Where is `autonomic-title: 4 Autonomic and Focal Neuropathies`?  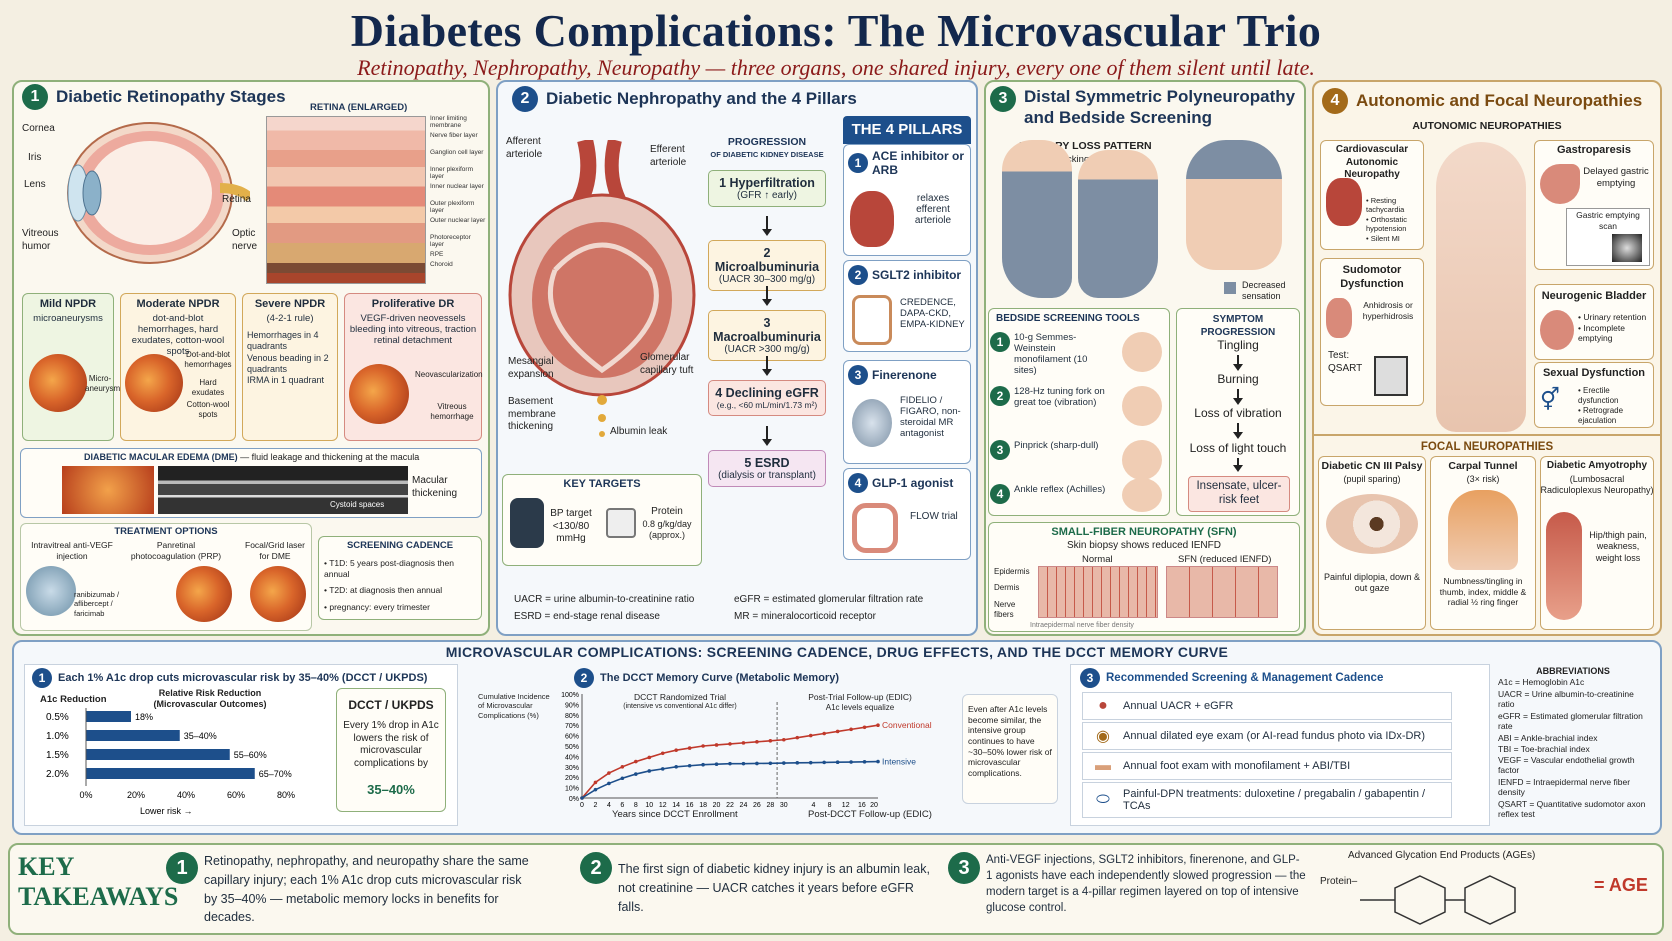
autonomic-title: 4 Autonomic and Focal Neuropathies is located at coordinates (1482, 101).